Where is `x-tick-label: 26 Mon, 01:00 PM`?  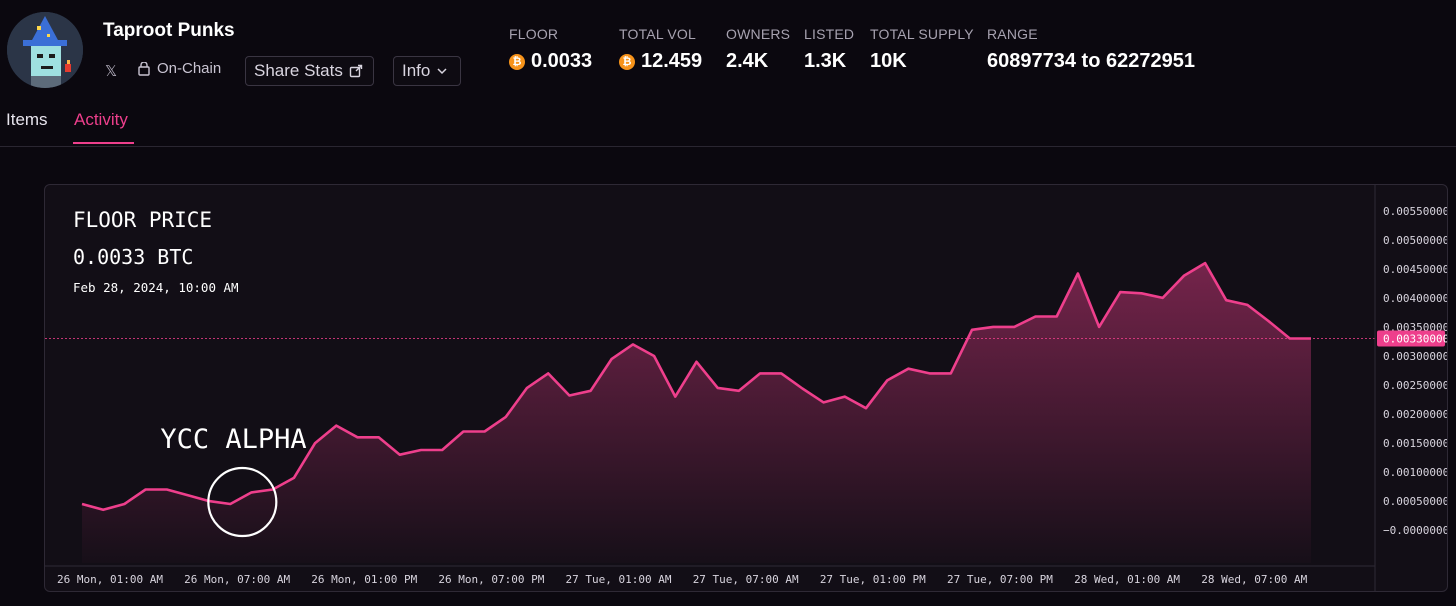 x-tick-label: 26 Mon, 01:00 PM is located at coordinates (364, 579).